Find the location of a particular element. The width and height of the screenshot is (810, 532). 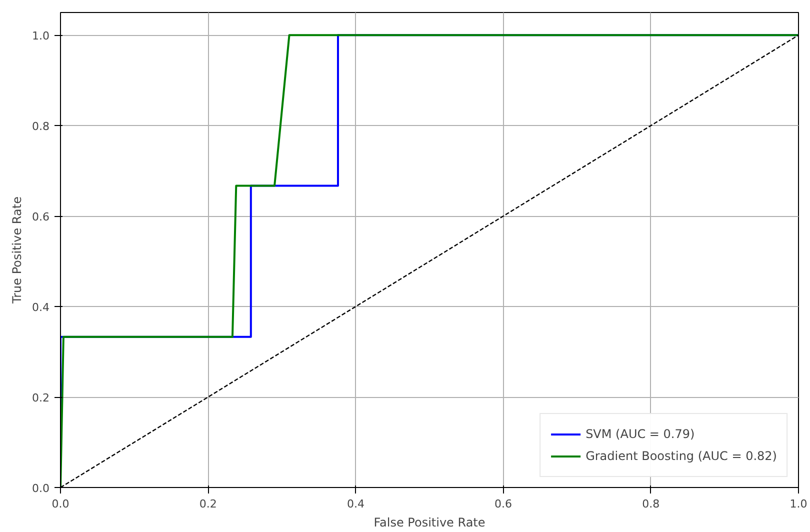

y-tick-label: 0.2 is located at coordinates (41, 398).